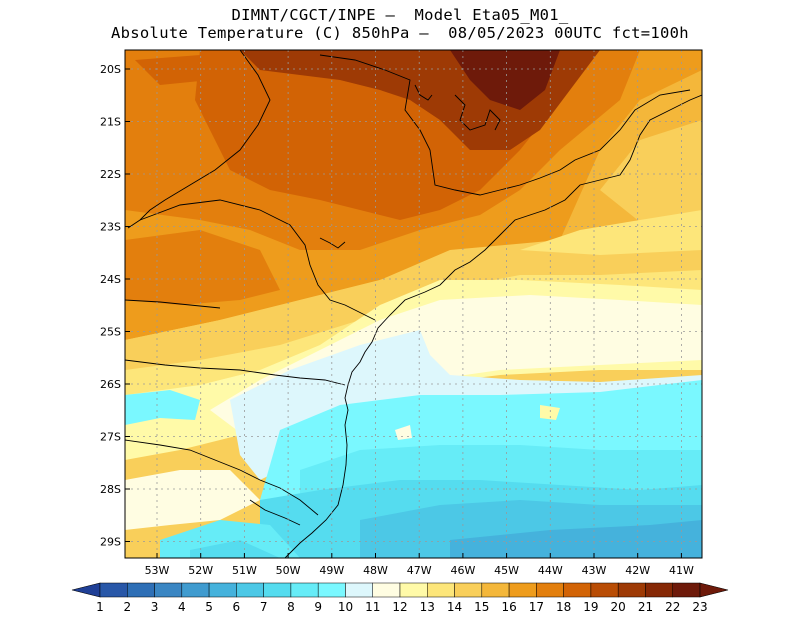 The image size is (800, 618). Describe the element at coordinates (115, 306) in the screenshot. I see `latitude-labels: 20S 21S 22S 23S 24S 25S 26S 27S 28S 29S` at that location.